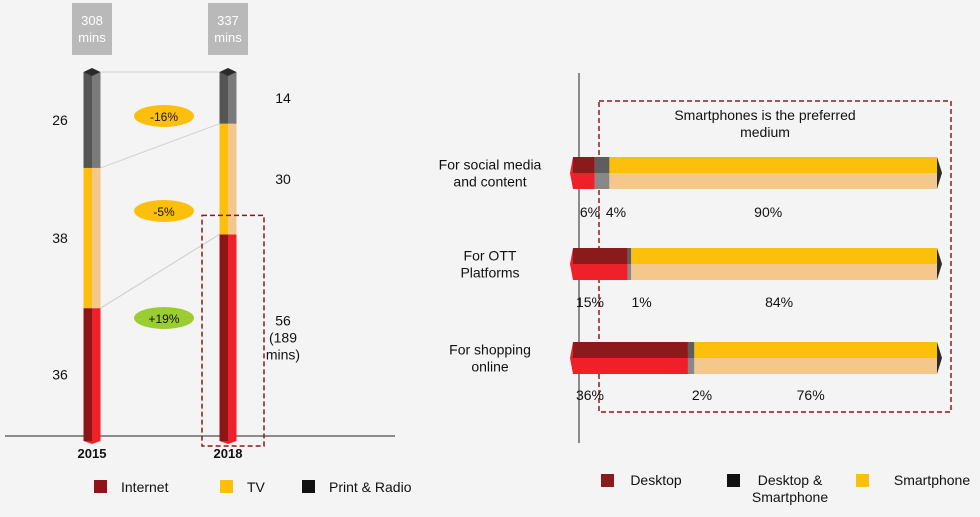 This screenshot has height=517, width=980. Describe the element at coordinates (590, 212) in the screenshot. I see `value-label-0-0: 6%` at that location.